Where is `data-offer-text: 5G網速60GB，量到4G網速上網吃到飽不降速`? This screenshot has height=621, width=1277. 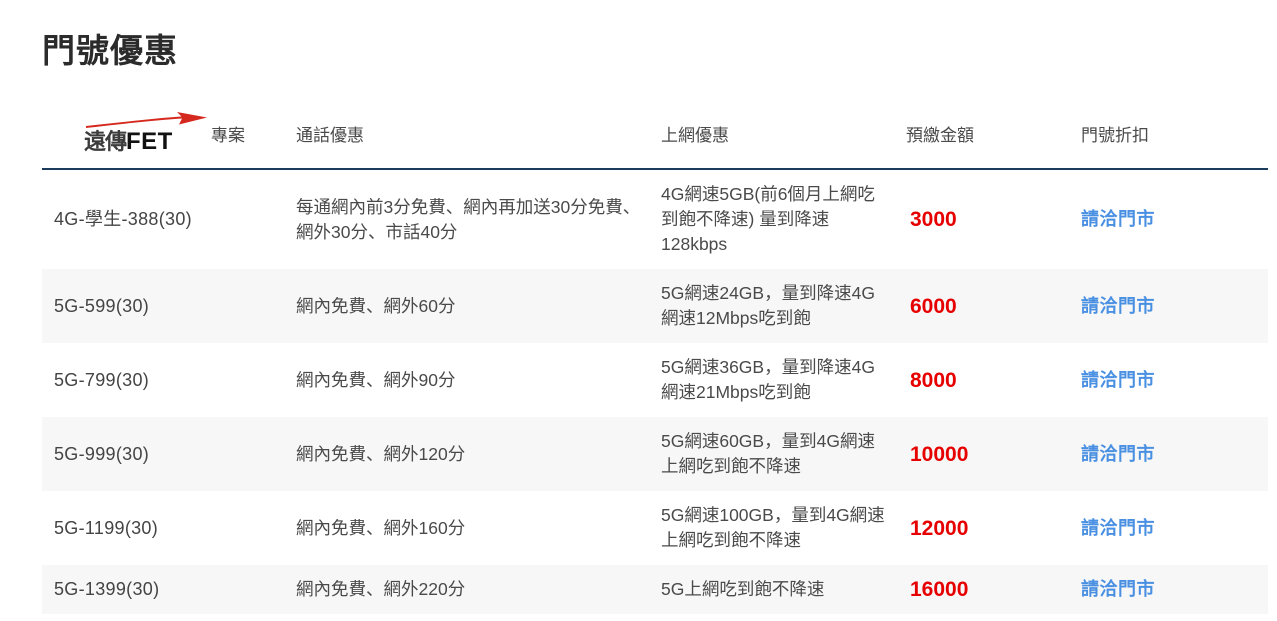 data-offer-text: 5G網速60GB，量到4G網速上網吃到飽不降速 is located at coordinates (768, 453).